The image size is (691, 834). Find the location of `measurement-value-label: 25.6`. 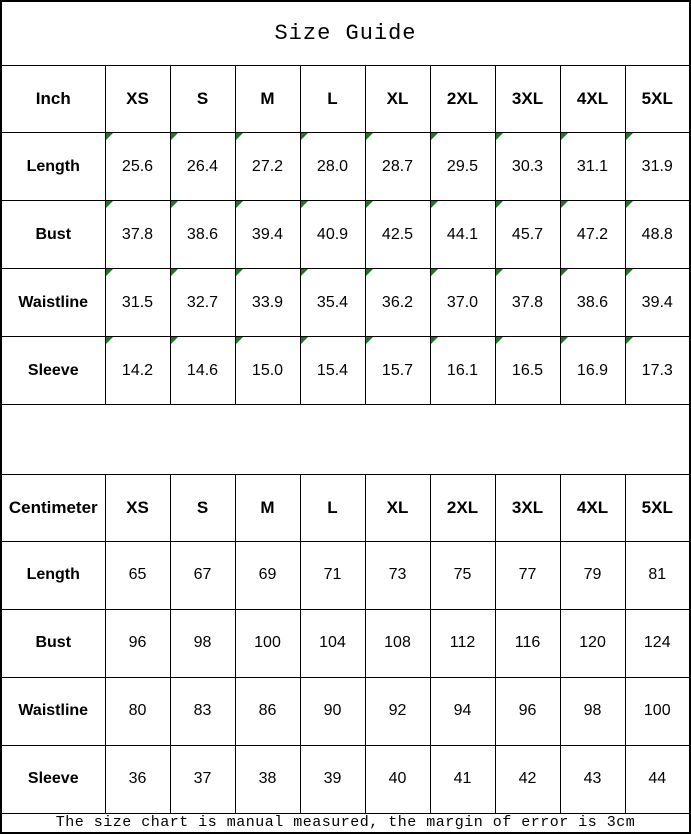

measurement-value-label: 25.6 is located at coordinates (137, 166).